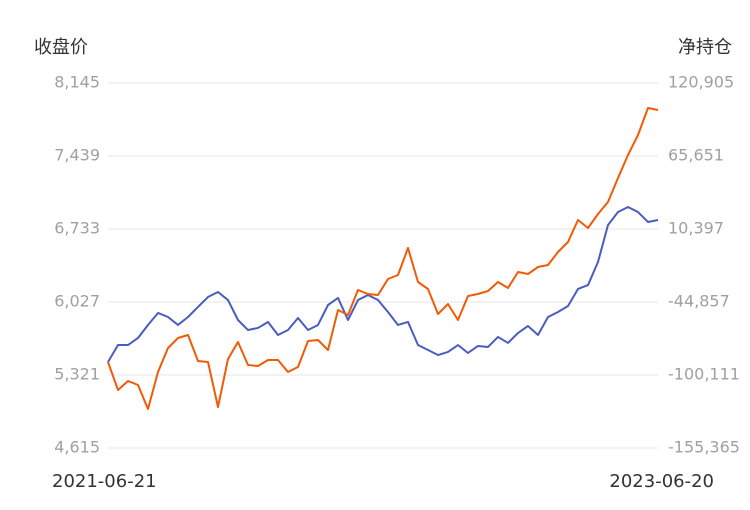 The image size is (750, 510). Describe the element at coordinates (701, 82) in the screenshot. I see `y2-tick-label: 120,905` at that location.